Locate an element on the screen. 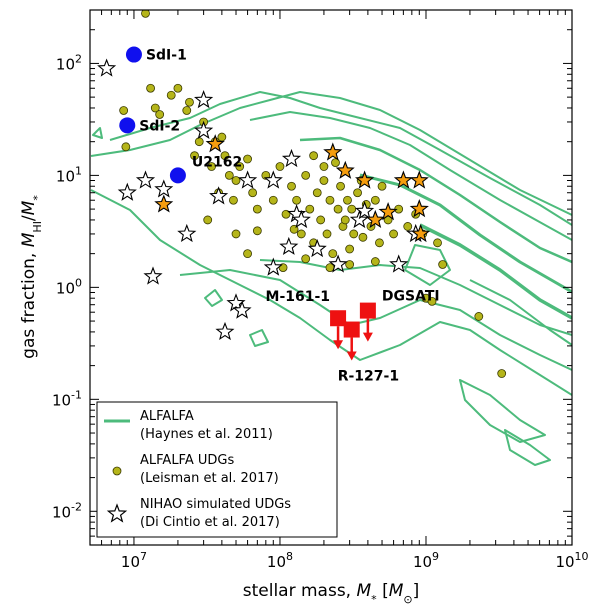 This screenshot has height=608, width=611. x-axis-label: stellar mass, M* [M⊙] is located at coordinates (331, 593).